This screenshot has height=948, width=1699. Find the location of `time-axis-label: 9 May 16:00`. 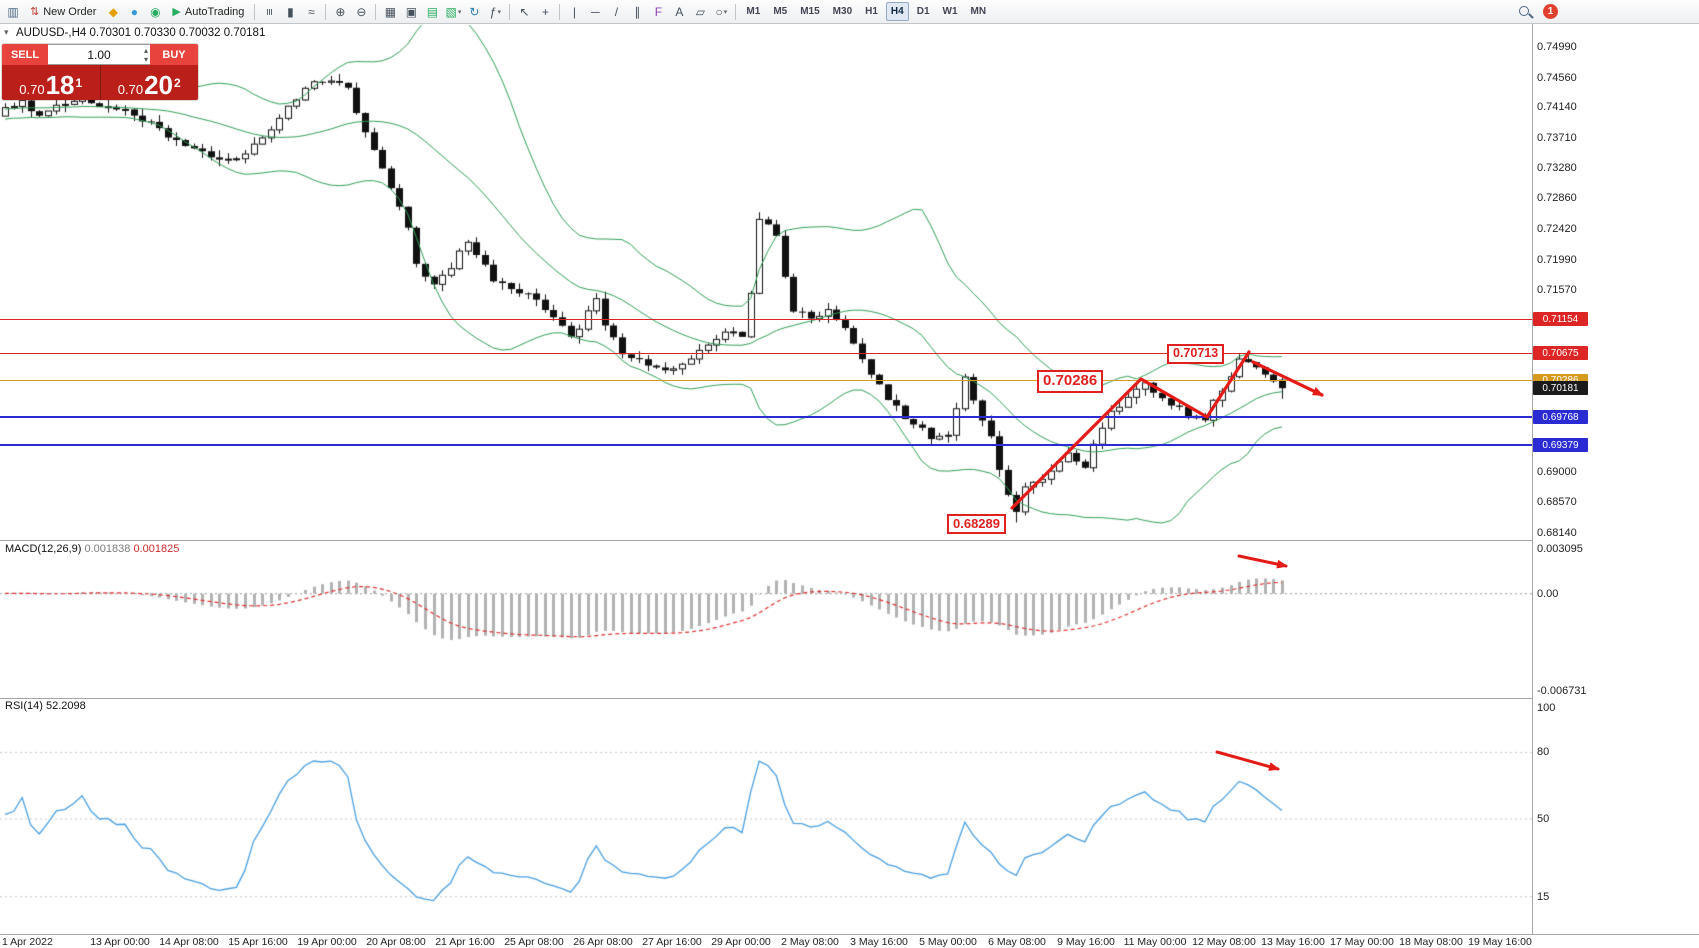

time-axis-label: 9 May 16:00 is located at coordinates (1086, 942).